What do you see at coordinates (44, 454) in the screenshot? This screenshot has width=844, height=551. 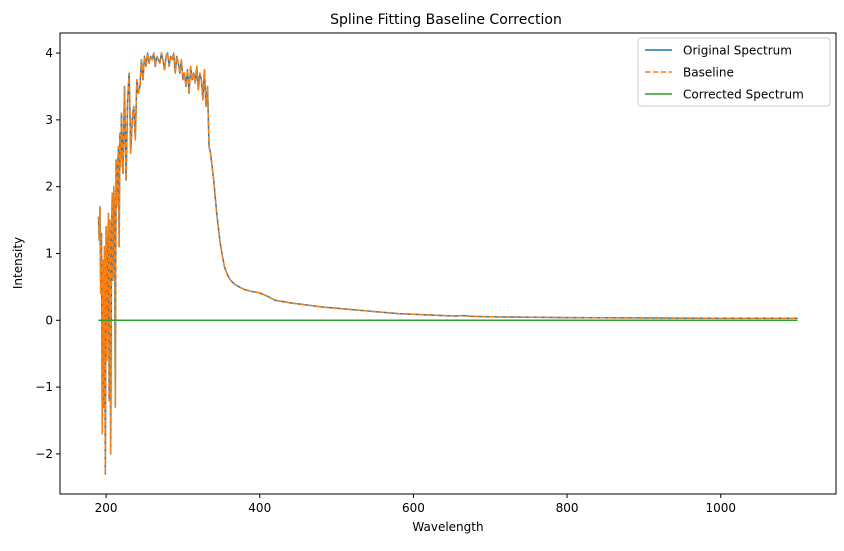 I see `y-tick-label: −2` at bounding box center [44, 454].